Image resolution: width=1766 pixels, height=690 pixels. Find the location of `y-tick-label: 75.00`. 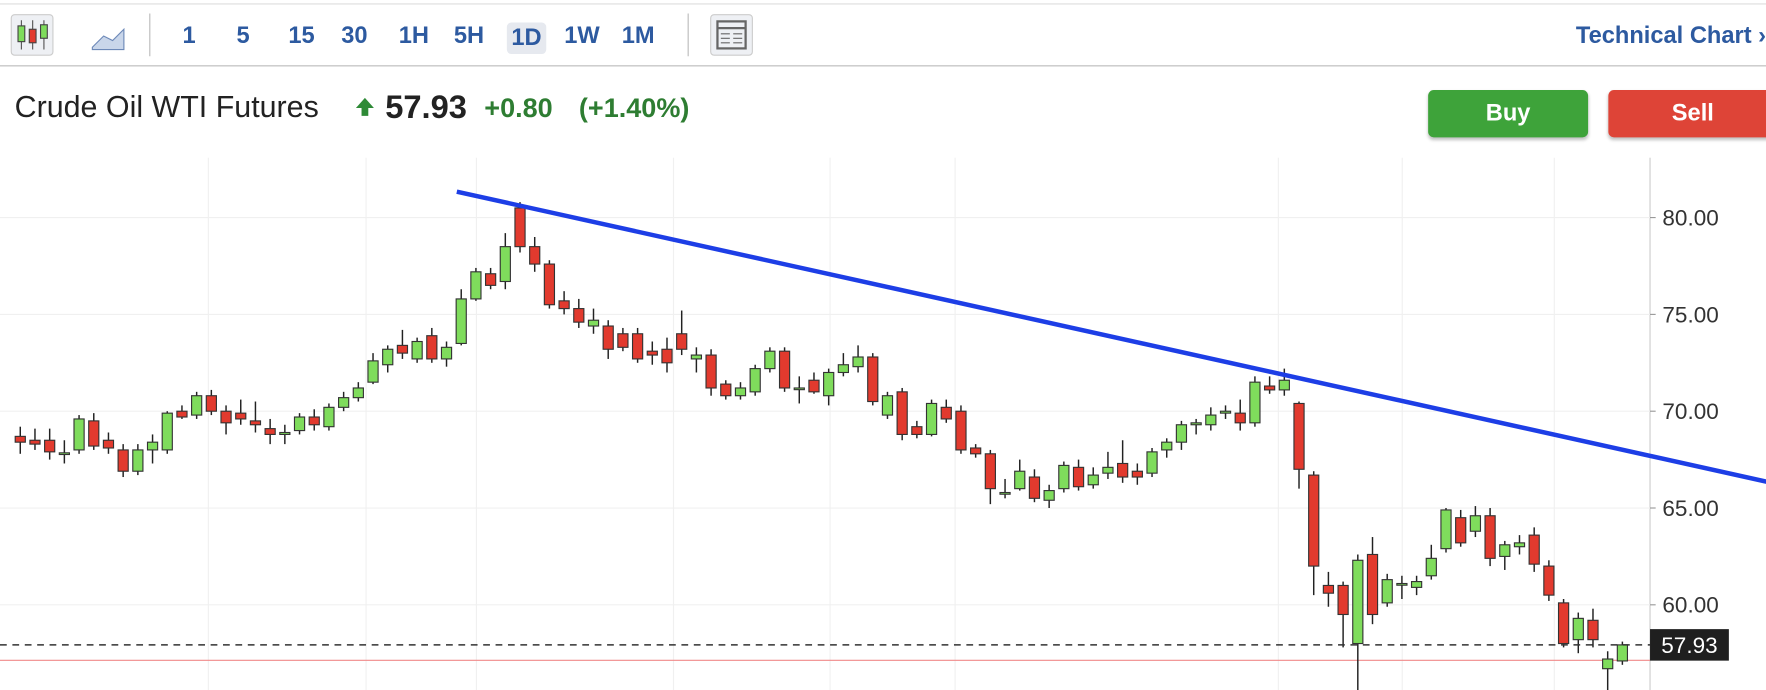

y-tick-label: 75.00 is located at coordinates (1690, 314).